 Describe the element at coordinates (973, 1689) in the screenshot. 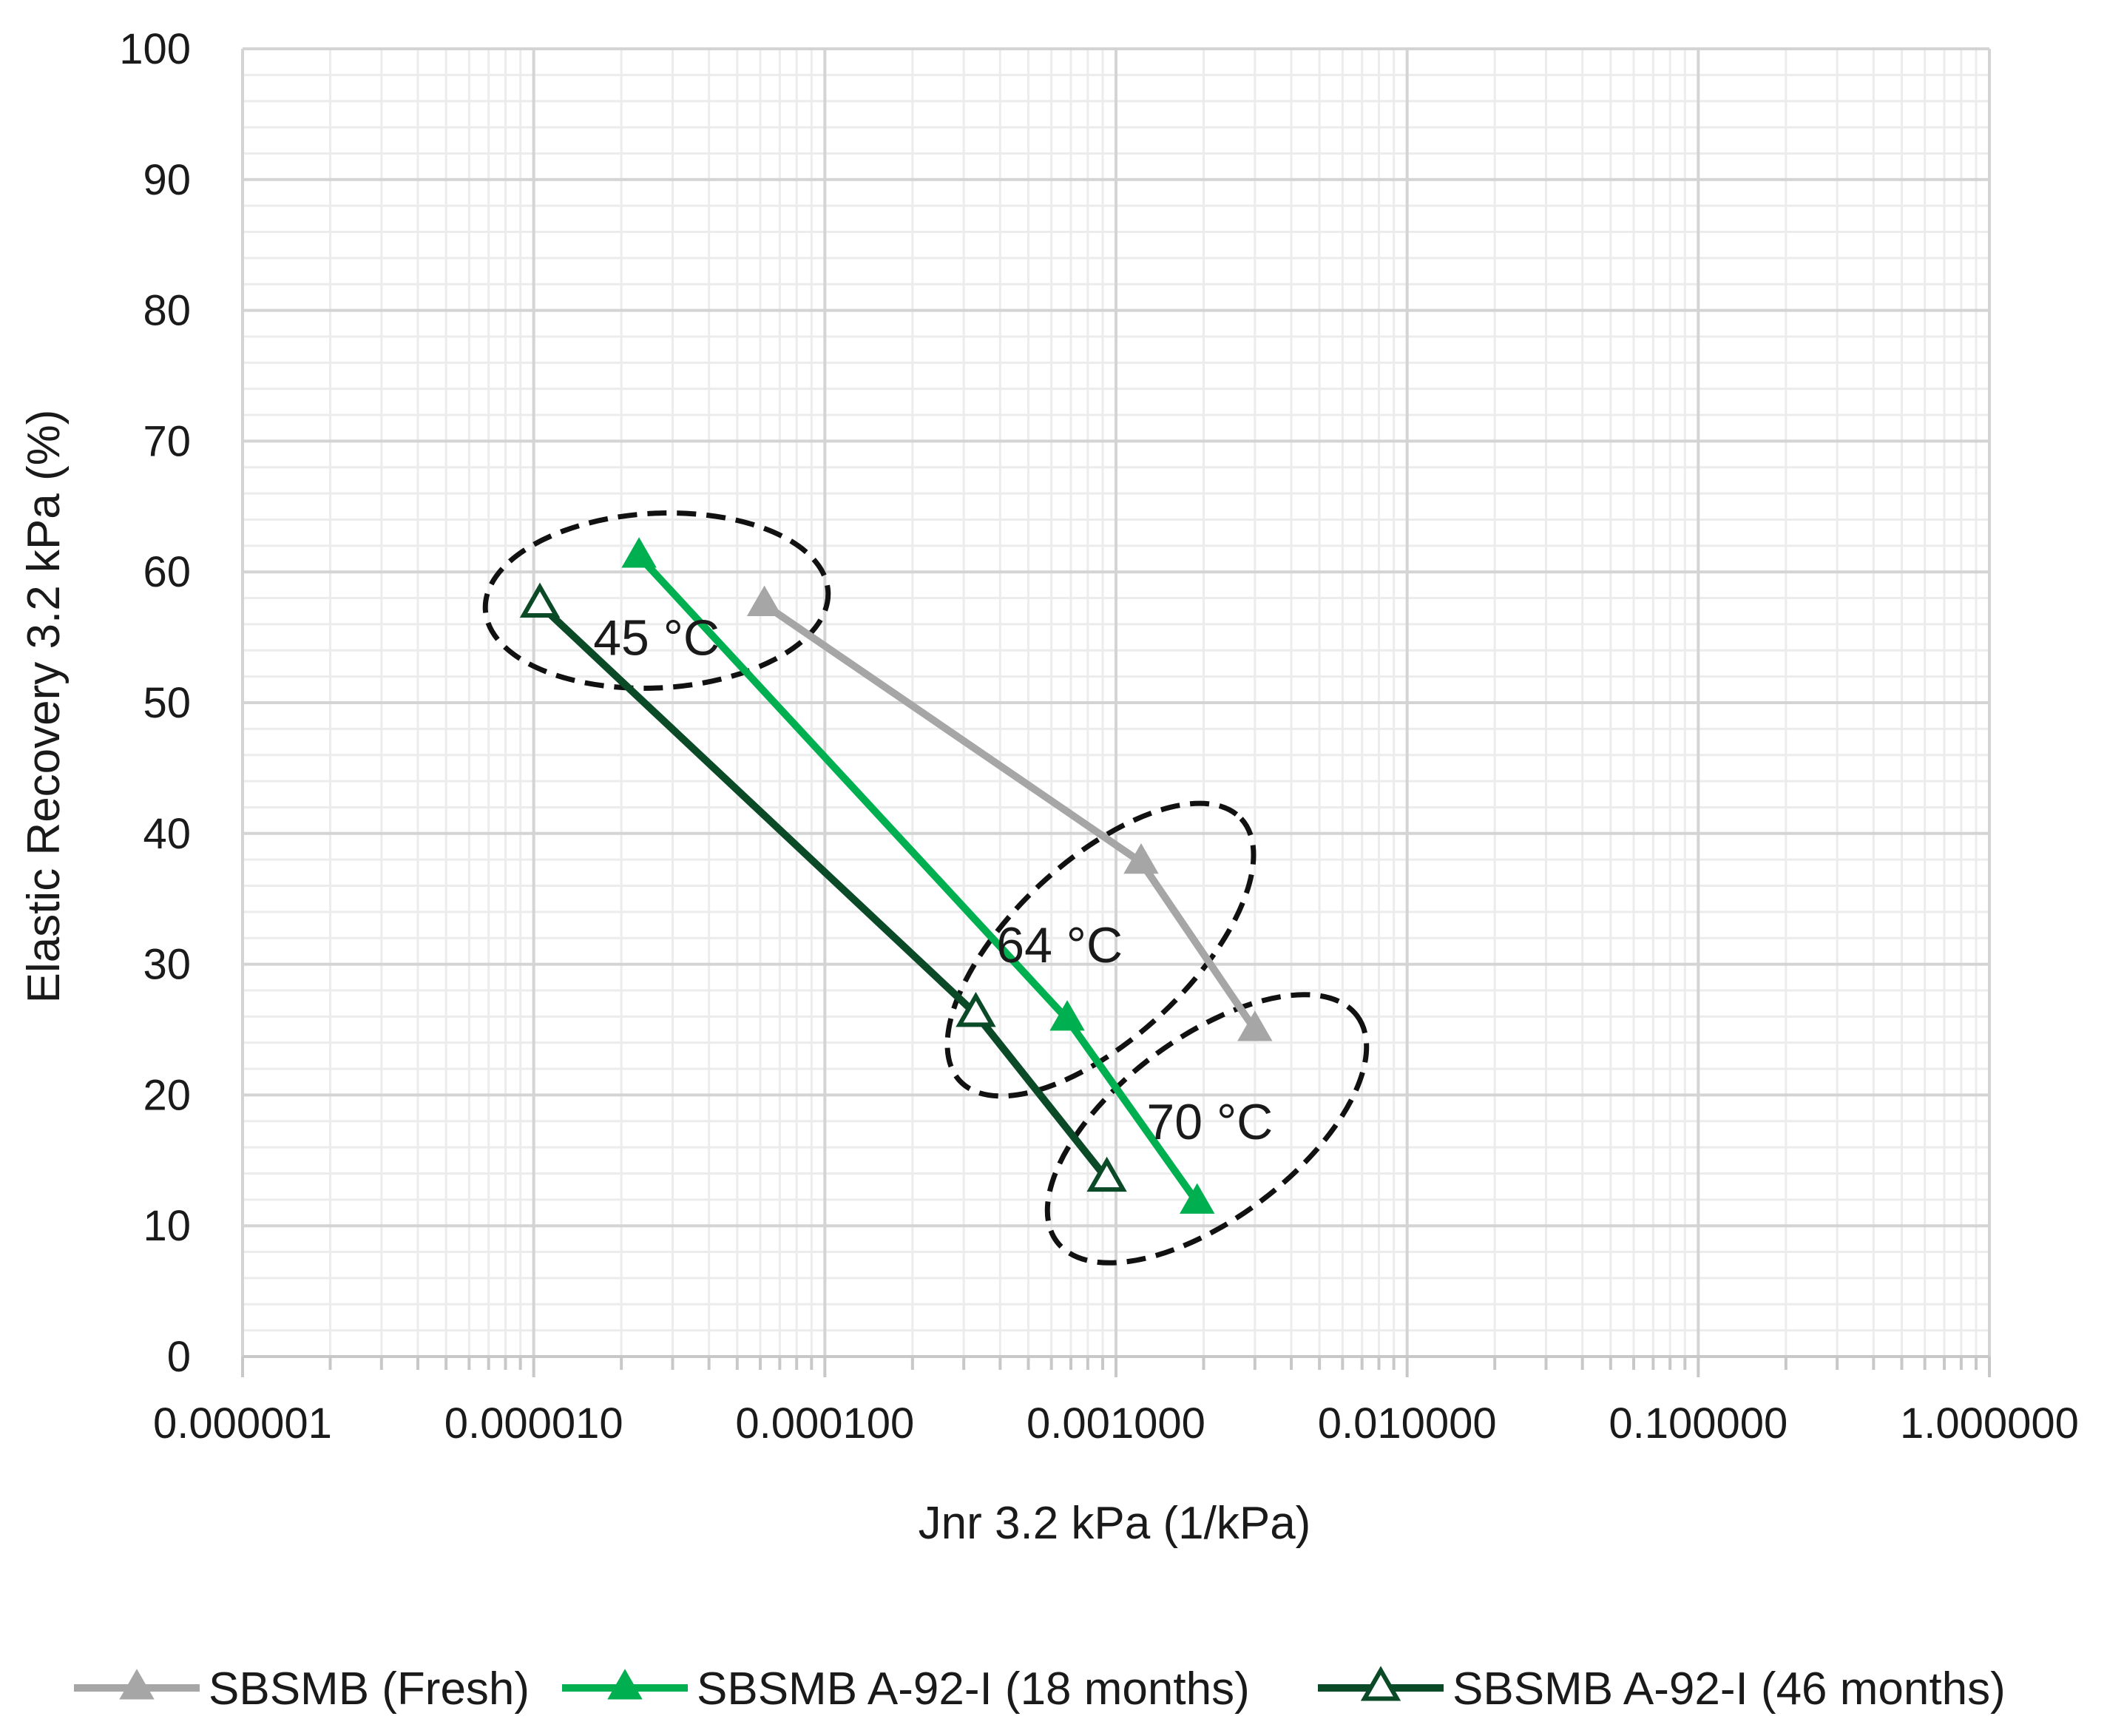

I see `legend-label: SBSMB A-92-I (18 months)` at that location.